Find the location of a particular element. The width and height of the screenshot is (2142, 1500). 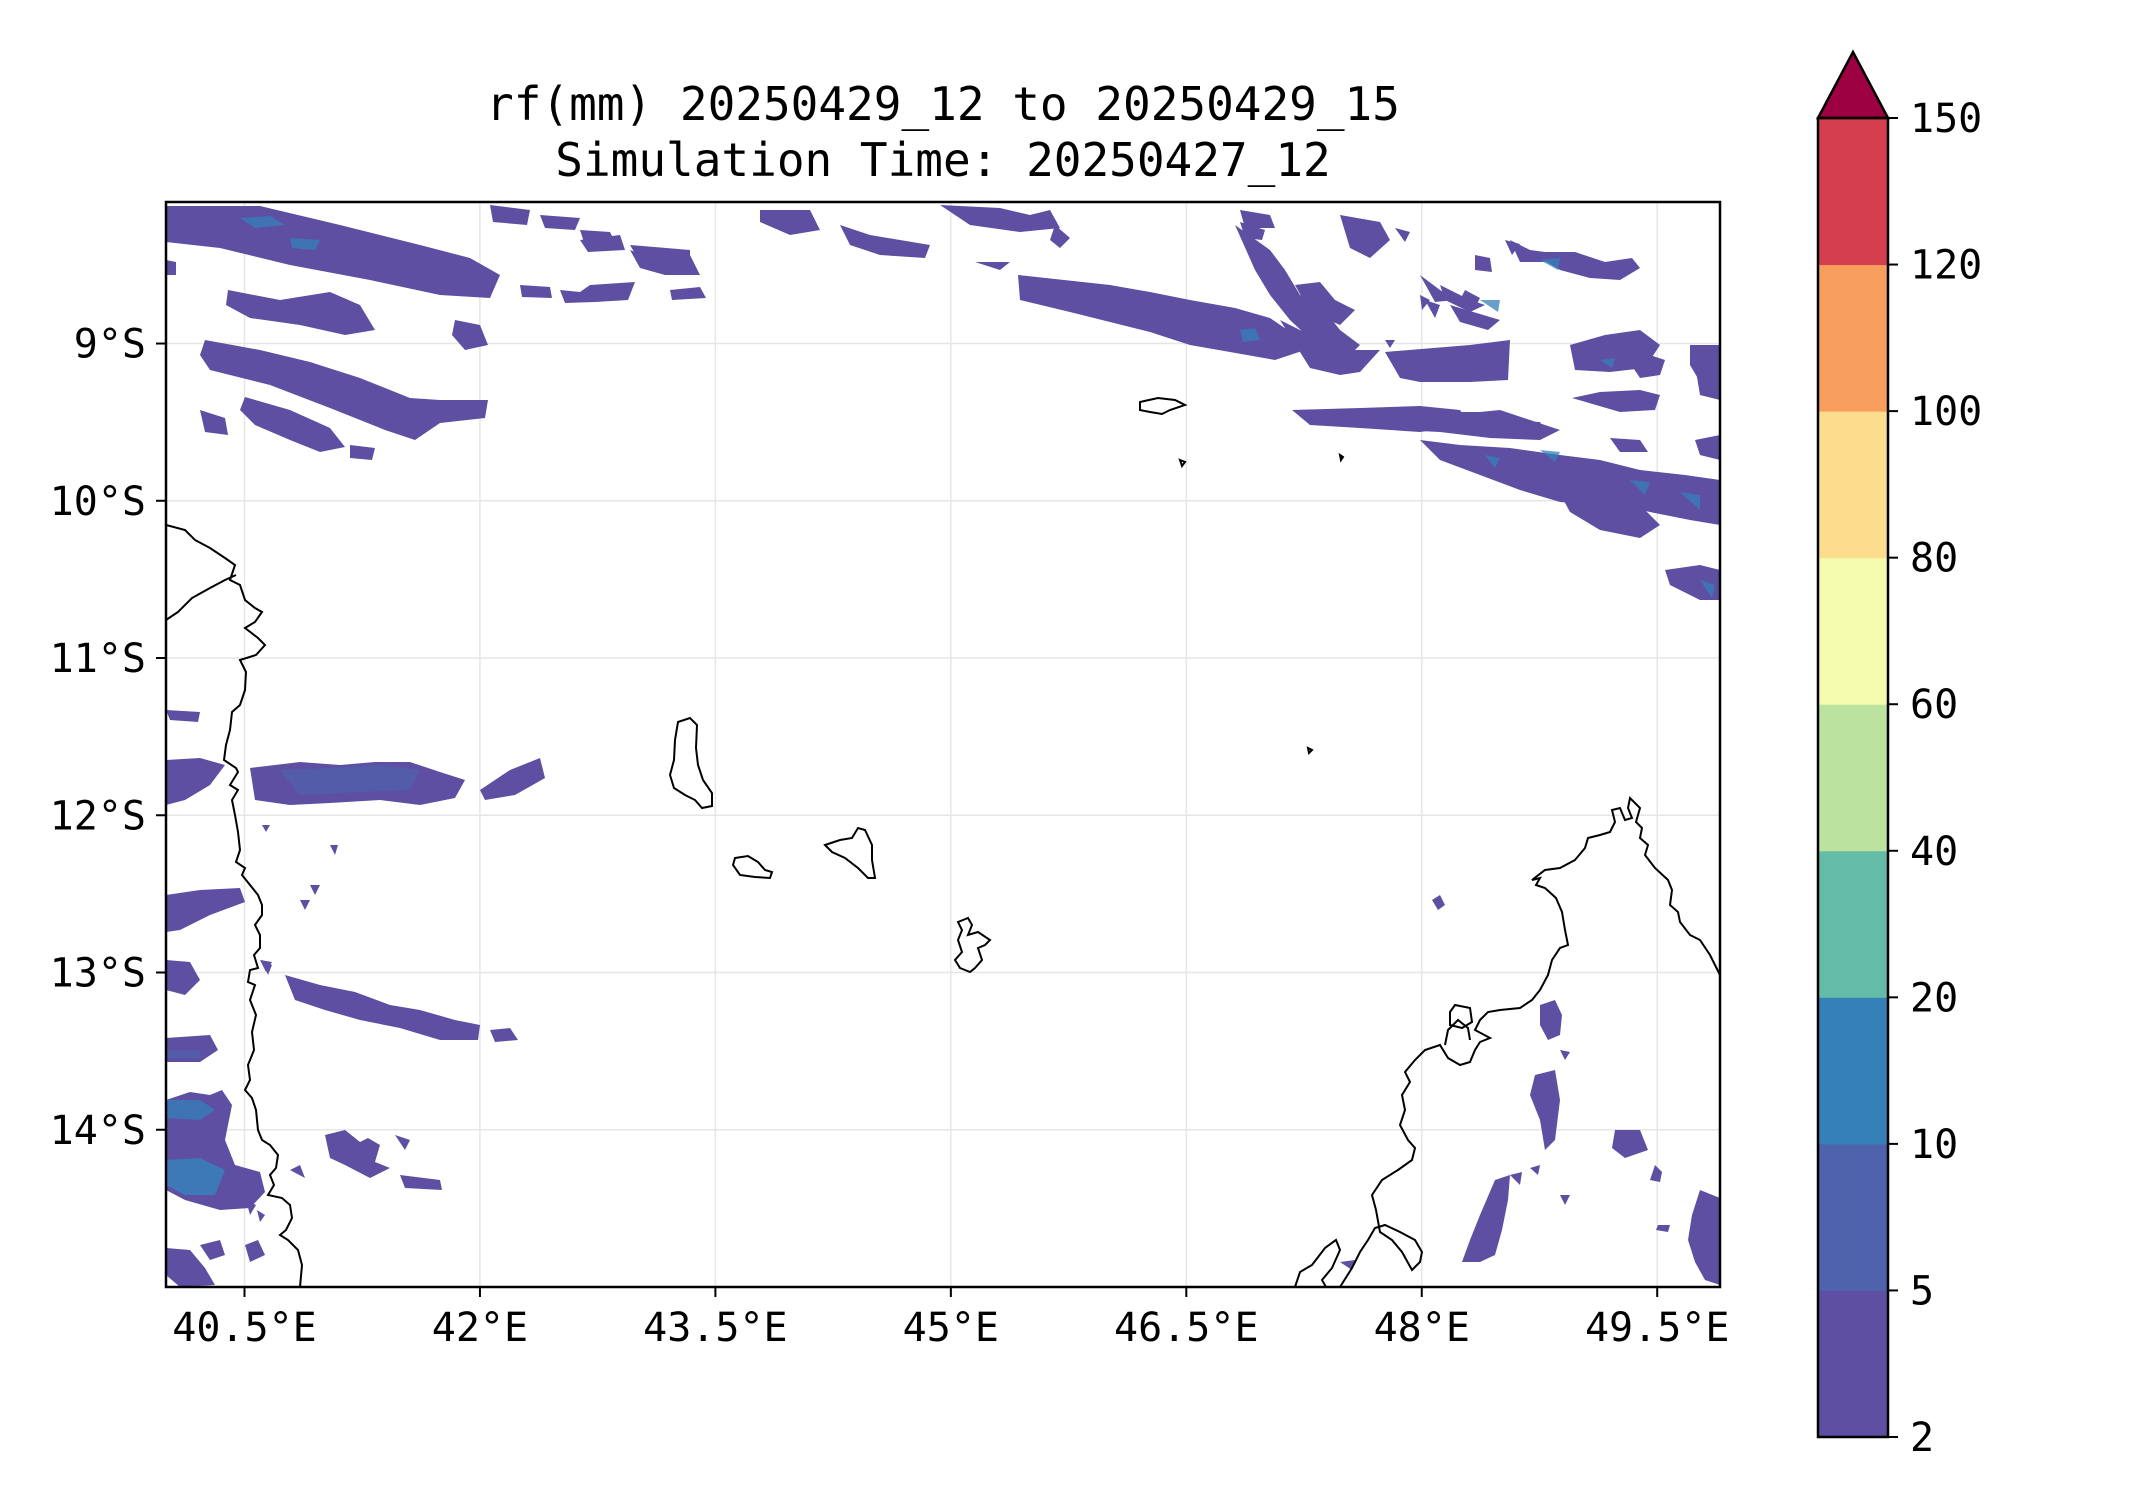

y-tick-label: 10°S is located at coordinates (98, 502).